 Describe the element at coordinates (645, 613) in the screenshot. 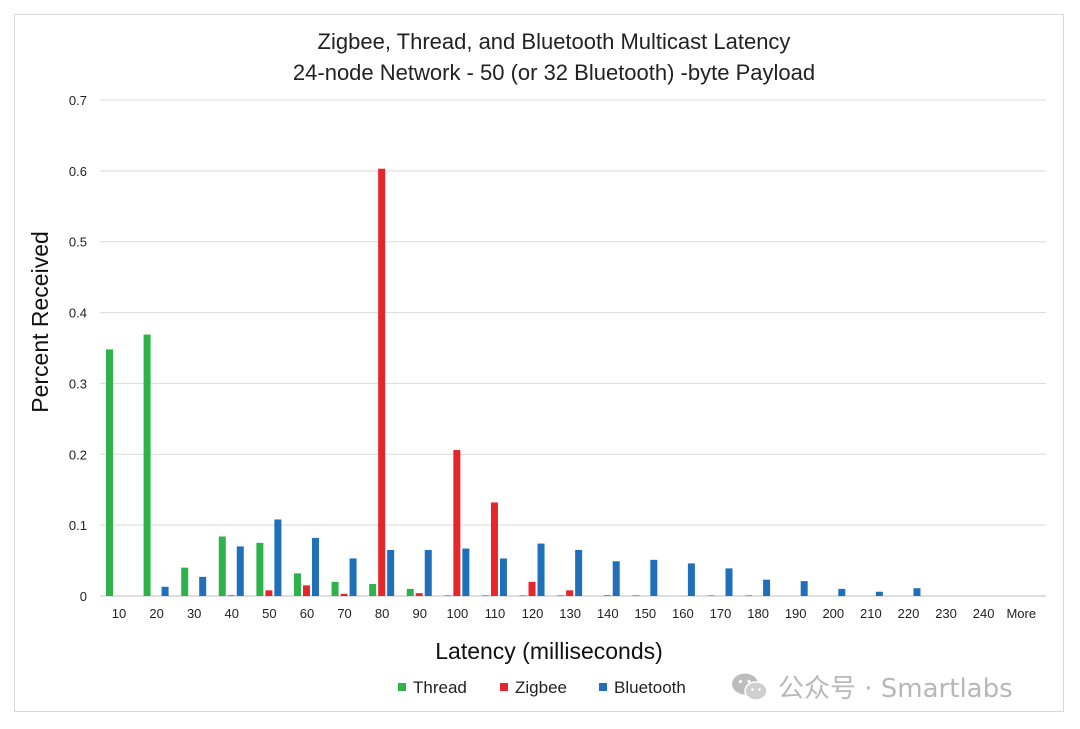

I see `x-tick-label: 150` at that location.